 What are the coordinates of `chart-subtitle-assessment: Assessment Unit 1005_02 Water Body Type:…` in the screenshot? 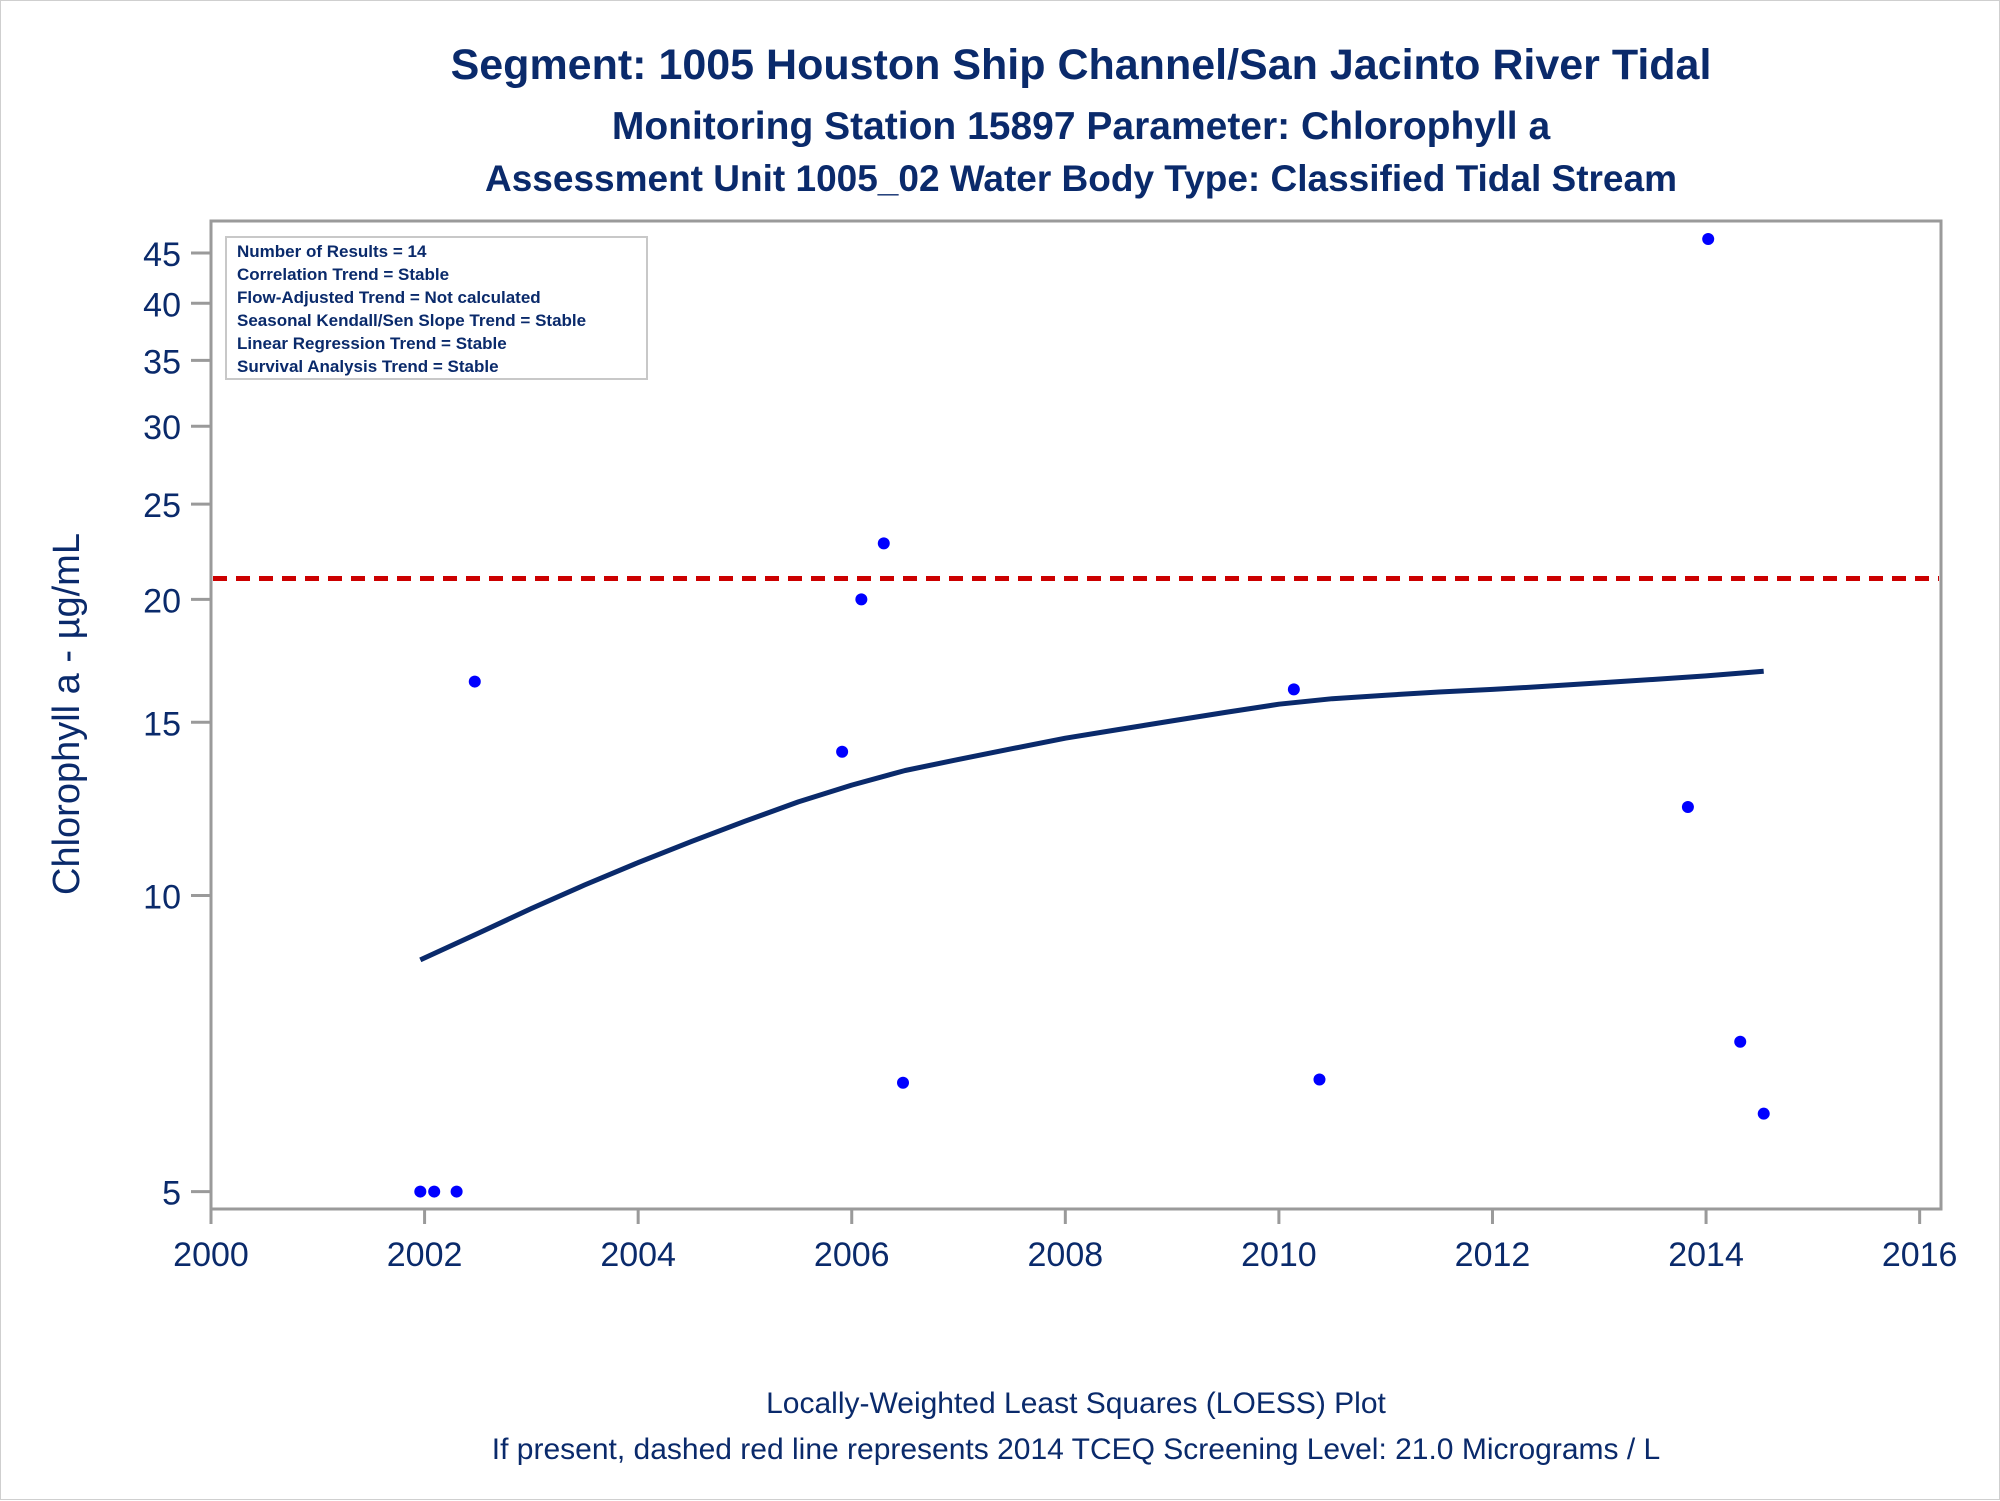 It's located at (1081, 178).